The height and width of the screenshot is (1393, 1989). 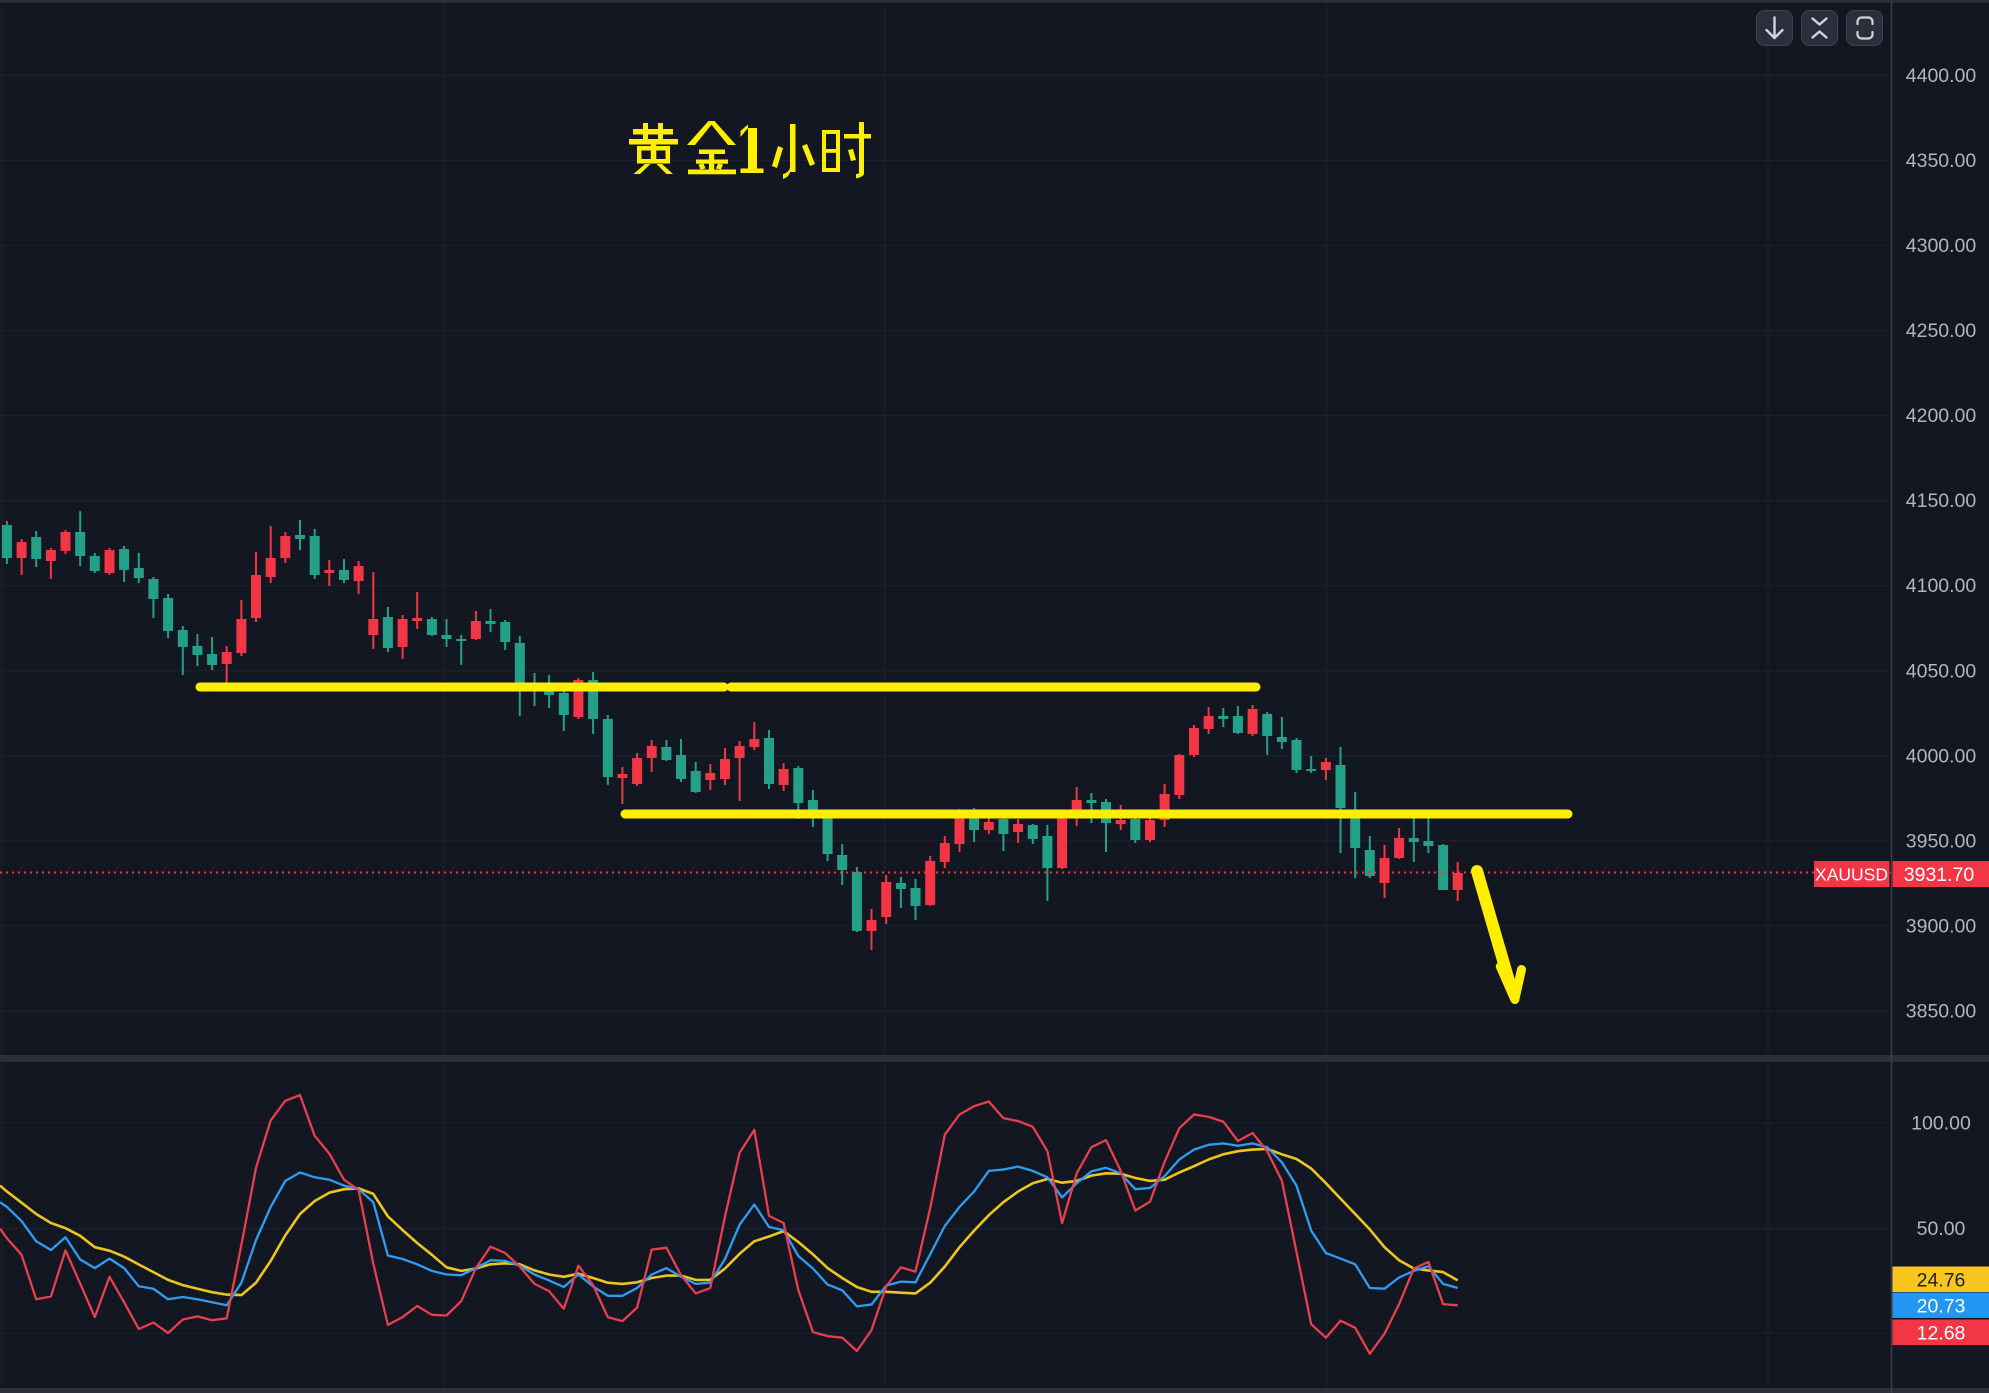 I want to click on svg-text: XAUUSD, so click(x=1851, y=875).